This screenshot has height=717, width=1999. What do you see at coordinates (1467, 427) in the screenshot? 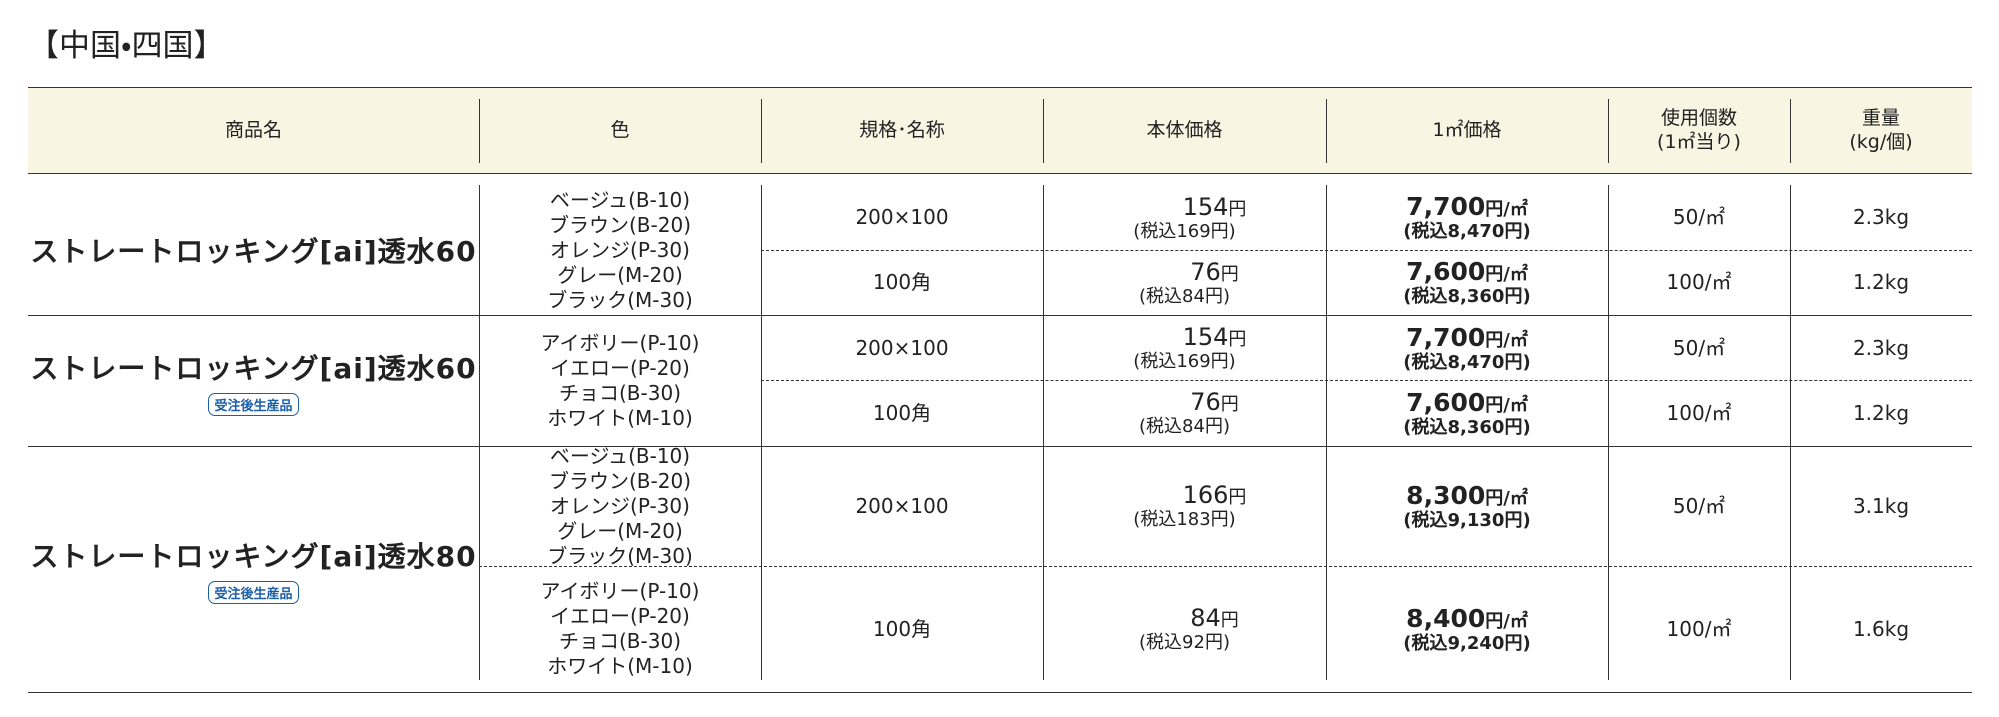
I see `sqm-tax: (税込8,360円)` at bounding box center [1467, 427].